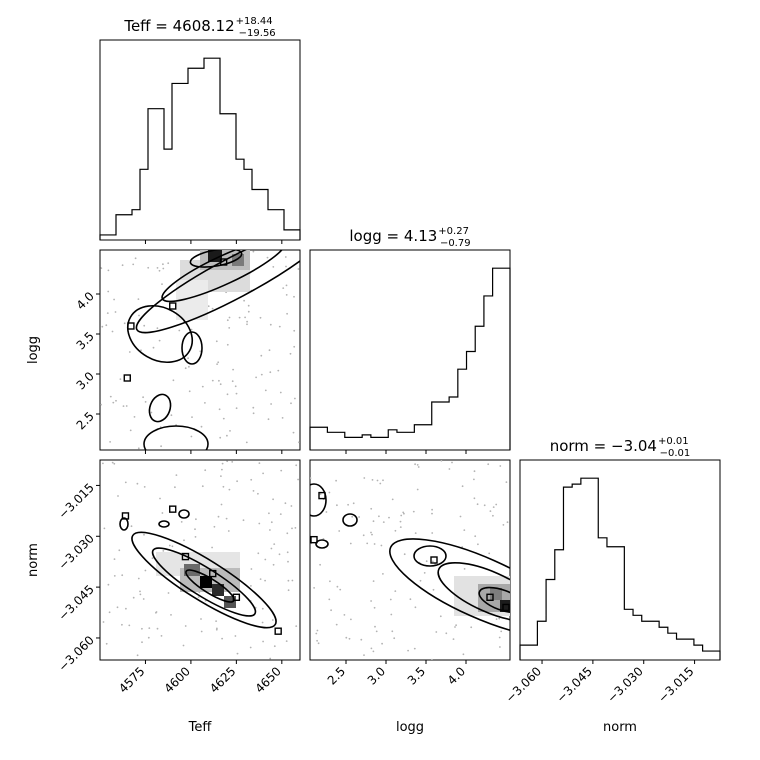  What do you see at coordinates (131, 679) in the screenshot?
I see `x-tick-label: 4575` at bounding box center [131, 679].